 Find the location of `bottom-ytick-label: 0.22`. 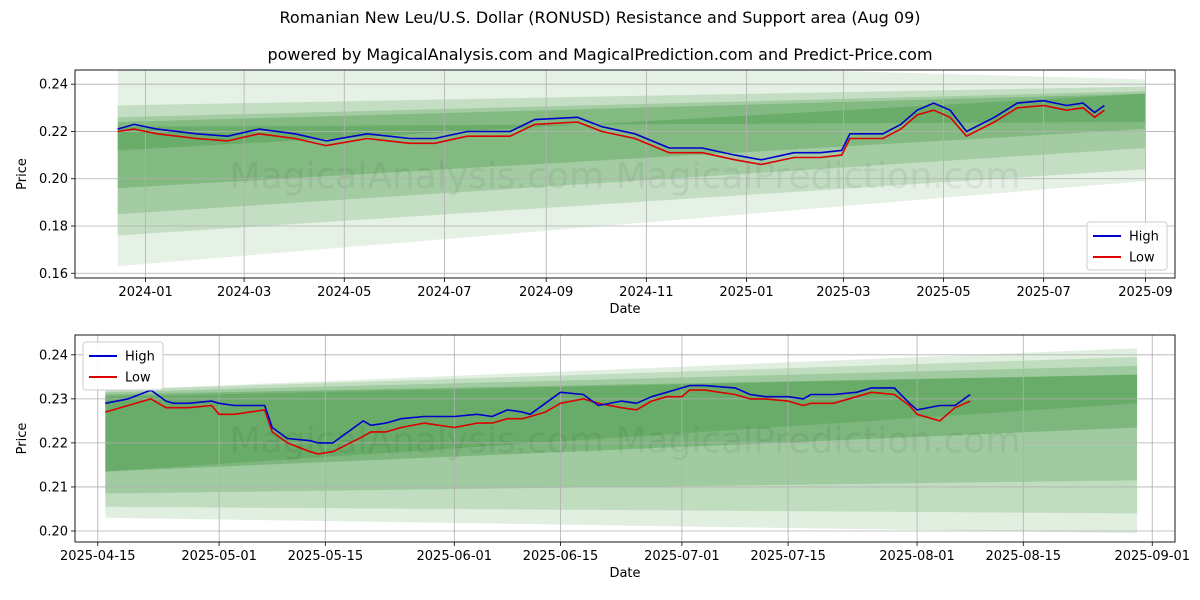

bottom-ytick-label: 0.22 is located at coordinates (53, 443).